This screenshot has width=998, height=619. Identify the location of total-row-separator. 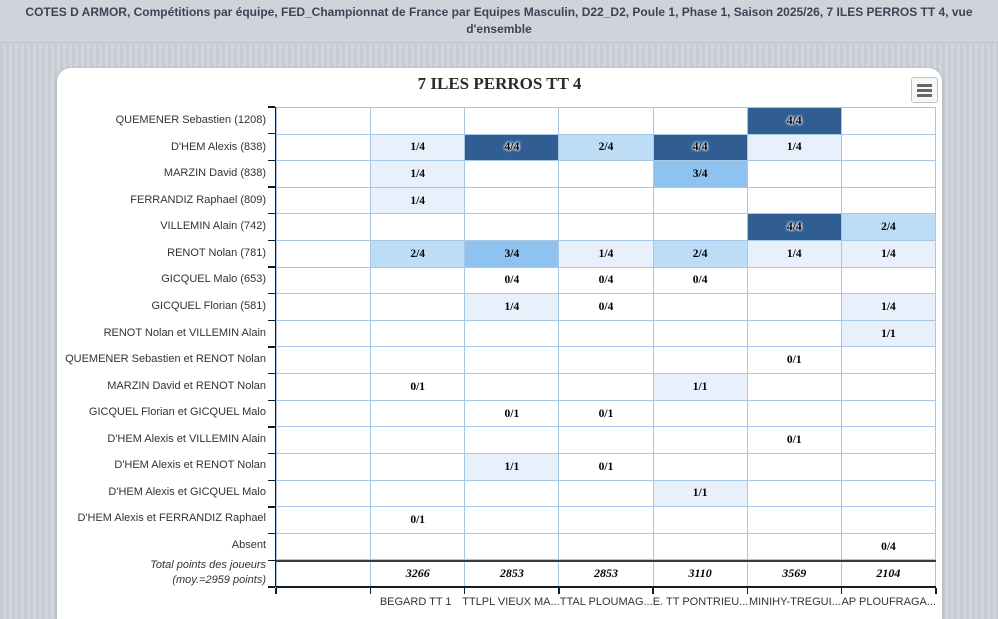
(606, 561).